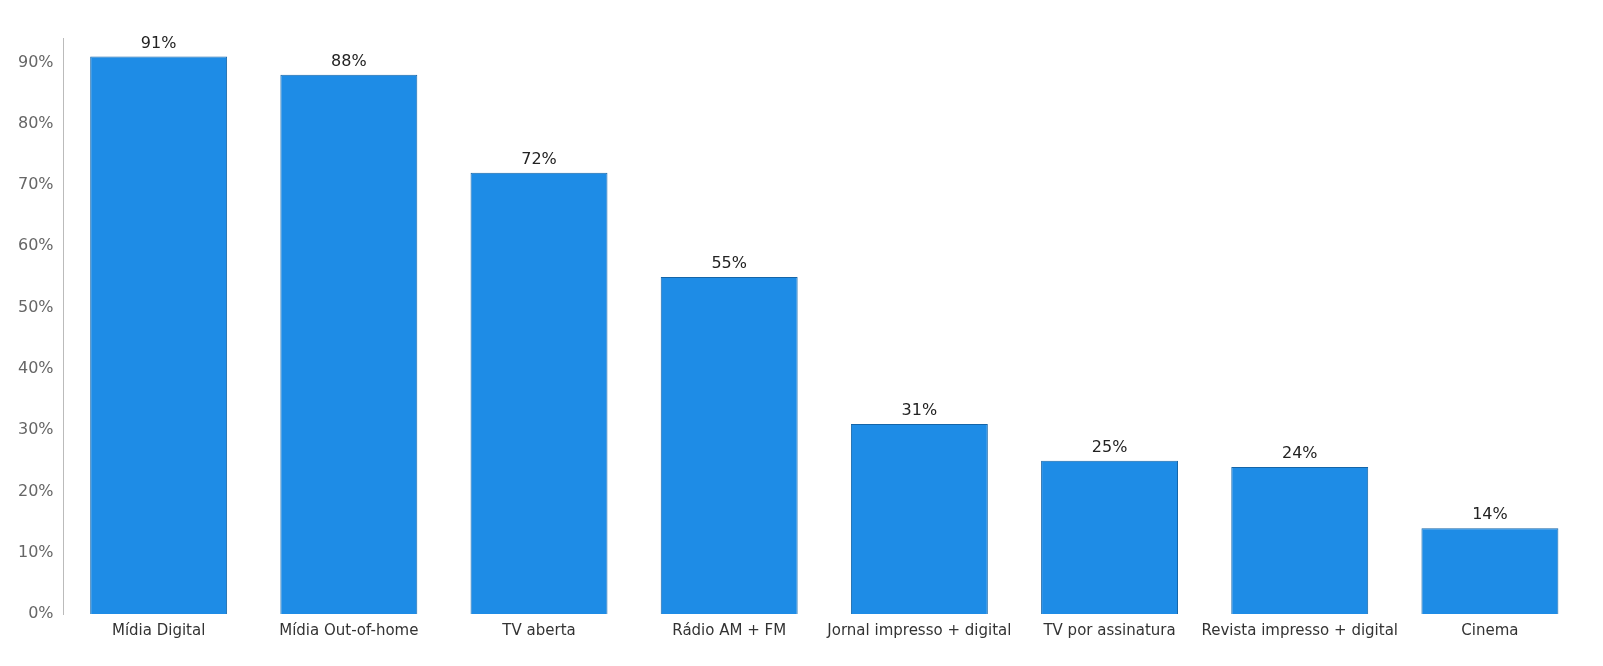 The height and width of the screenshot is (666, 1603). Describe the element at coordinates (1109, 629) in the screenshot. I see `x-tick-label: TV por assinatura` at that location.